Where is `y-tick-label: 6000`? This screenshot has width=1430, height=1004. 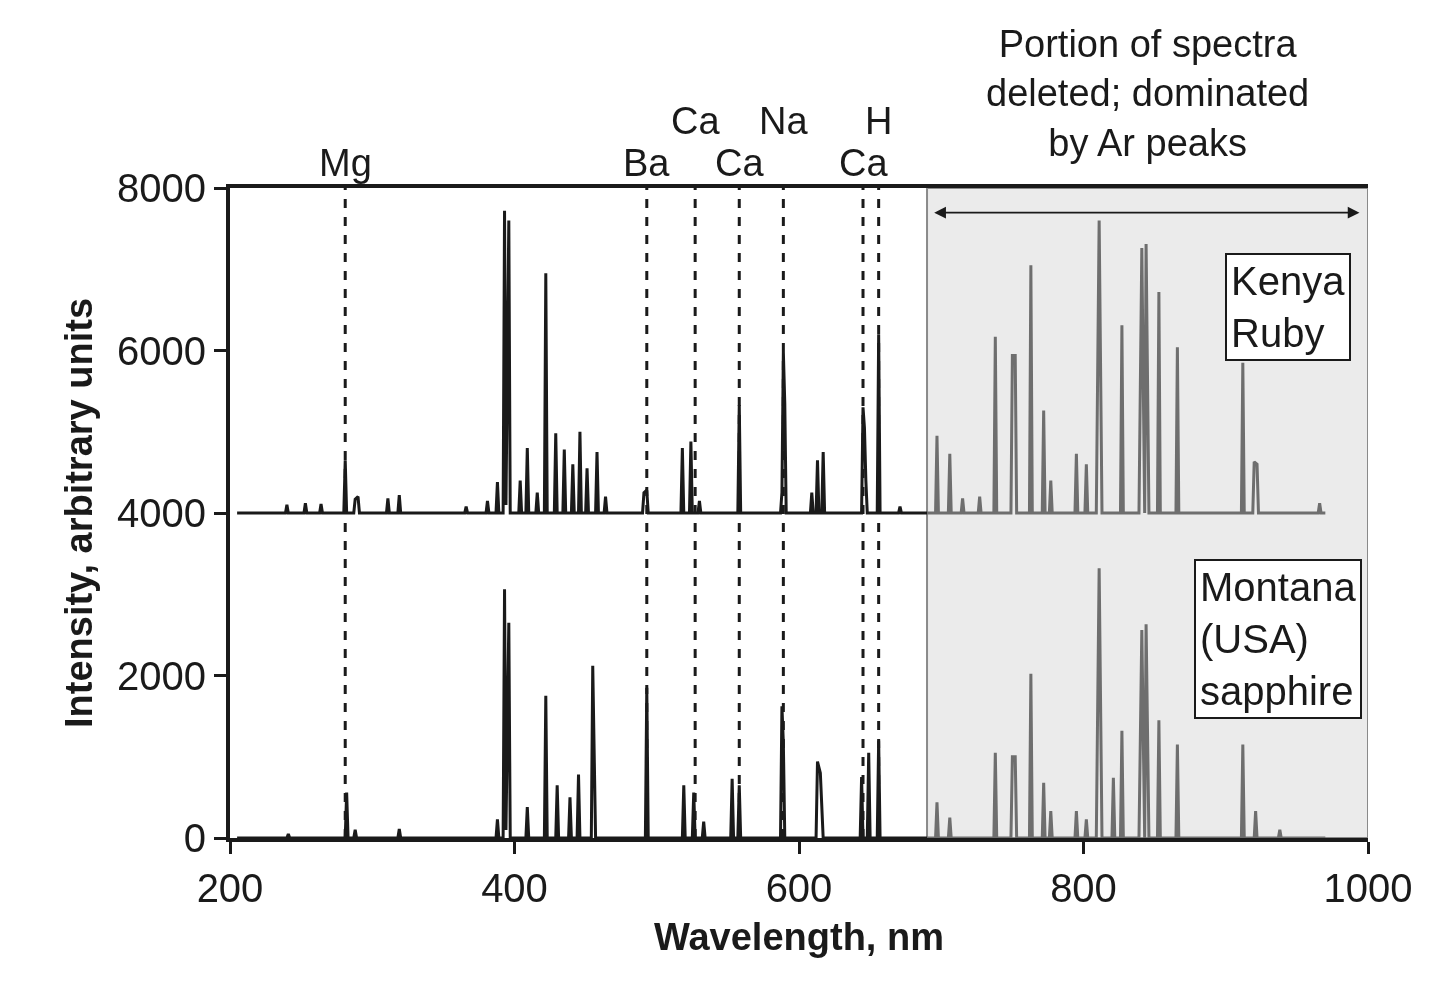 y-tick-label: 6000 is located at coordinates (161, 350).